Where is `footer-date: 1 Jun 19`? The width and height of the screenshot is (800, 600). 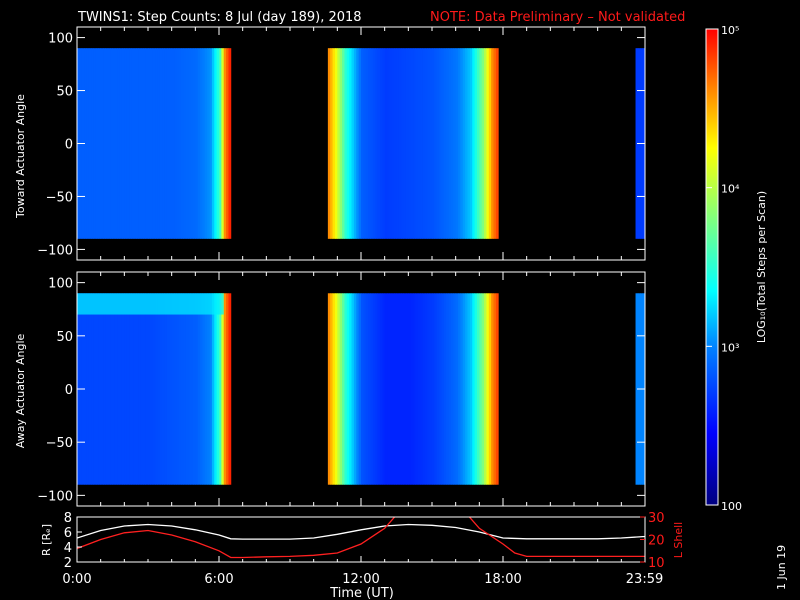
footer-date: 1 Jun 19 is located at coordinates (781, 567).